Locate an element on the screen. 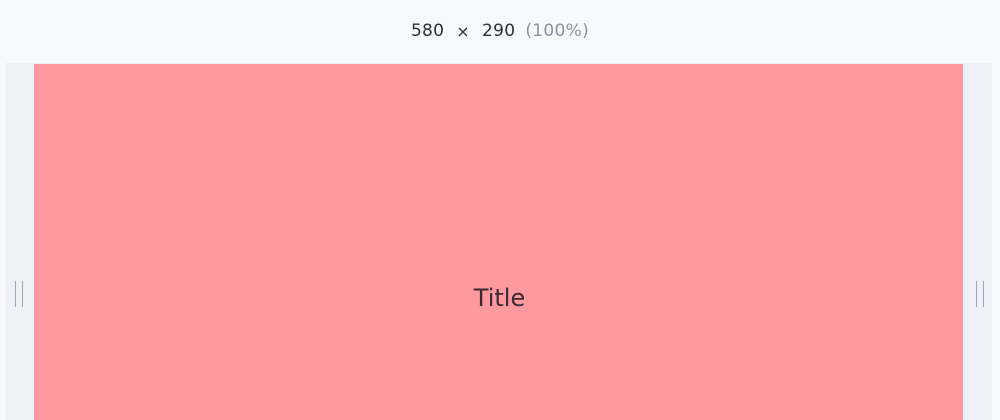 This screenshot has height=420, width=1000. canvas-title: Title is located at coordinates (499, 298).